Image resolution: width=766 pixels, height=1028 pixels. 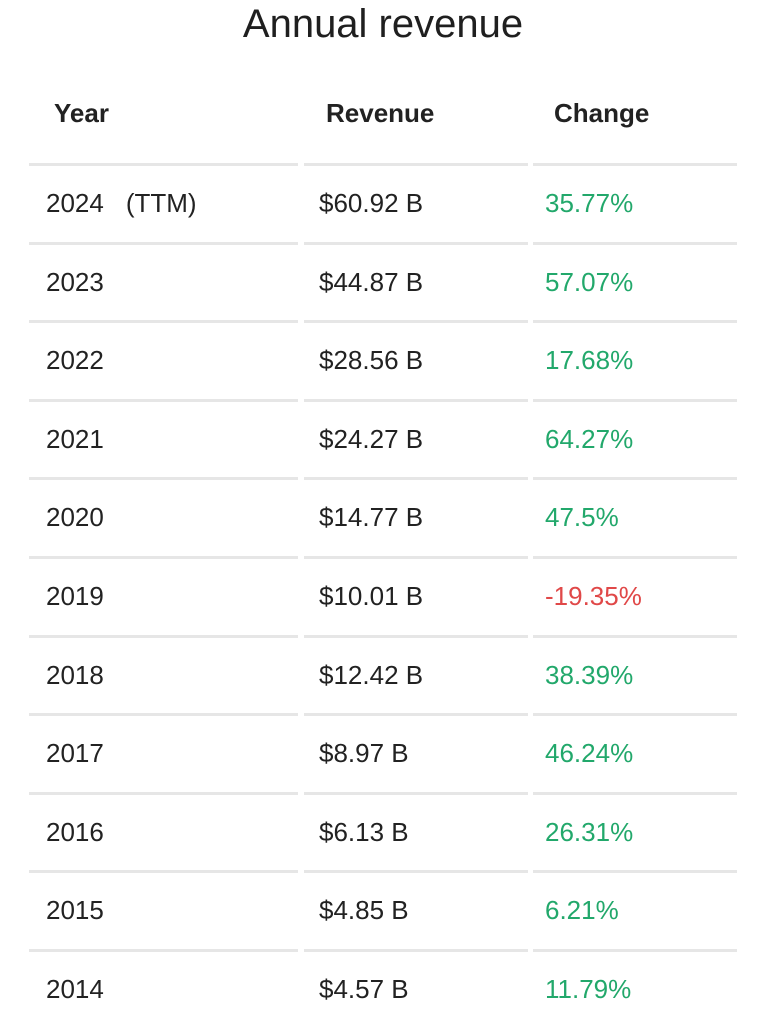 I want to click on year-cell: 2020, so click(x=75, y=517).